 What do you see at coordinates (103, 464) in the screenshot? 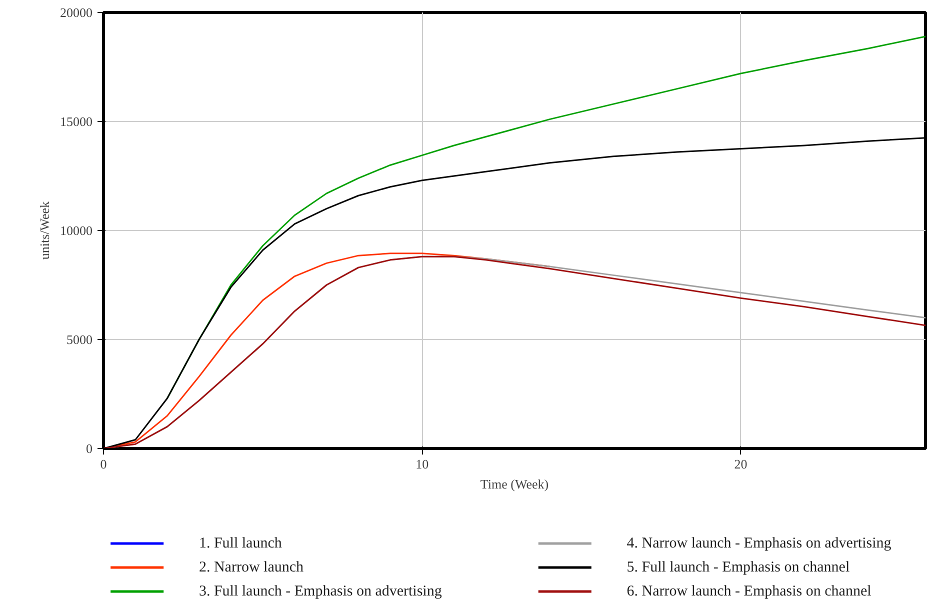
I see `x-tick-label: 0` at bounding box center [103, 464].